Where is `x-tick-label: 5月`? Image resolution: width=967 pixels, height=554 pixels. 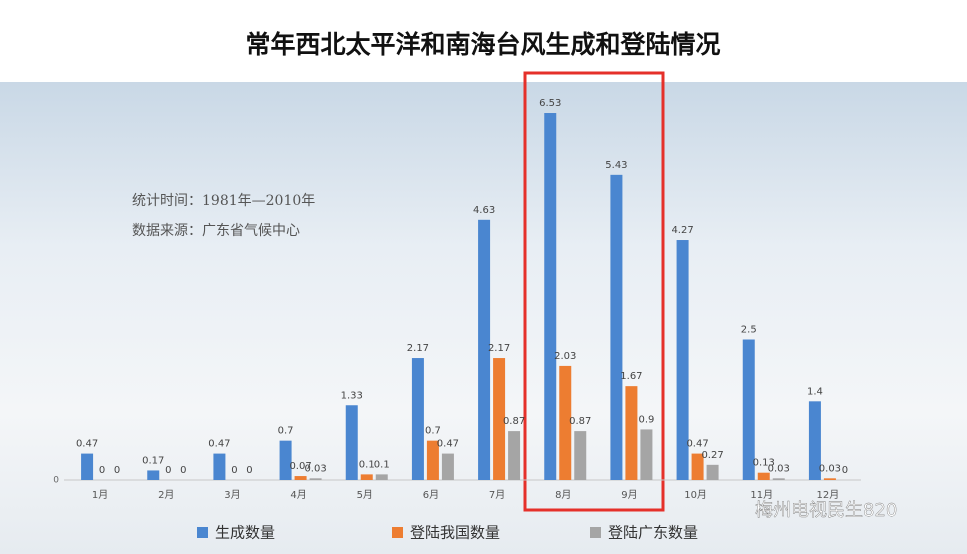
x-tick-label: 5月 is located at coordinates (365, 495).